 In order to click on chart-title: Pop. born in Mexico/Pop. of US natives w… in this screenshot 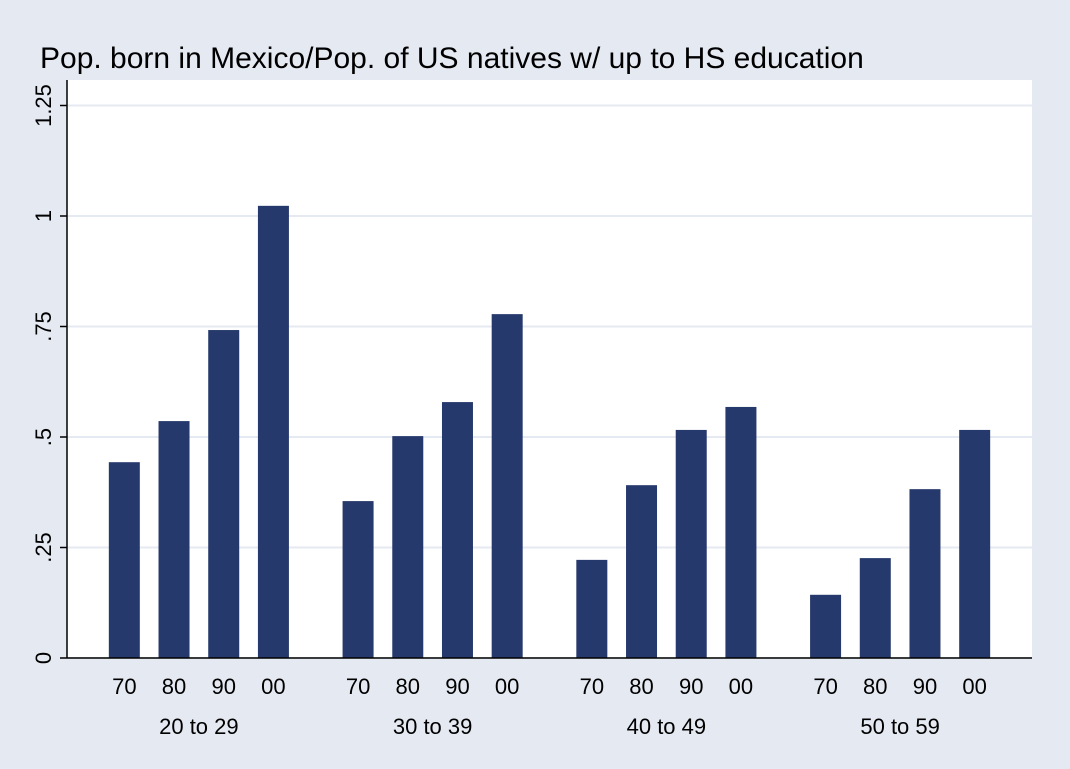, I will do `click(452, 58)`.